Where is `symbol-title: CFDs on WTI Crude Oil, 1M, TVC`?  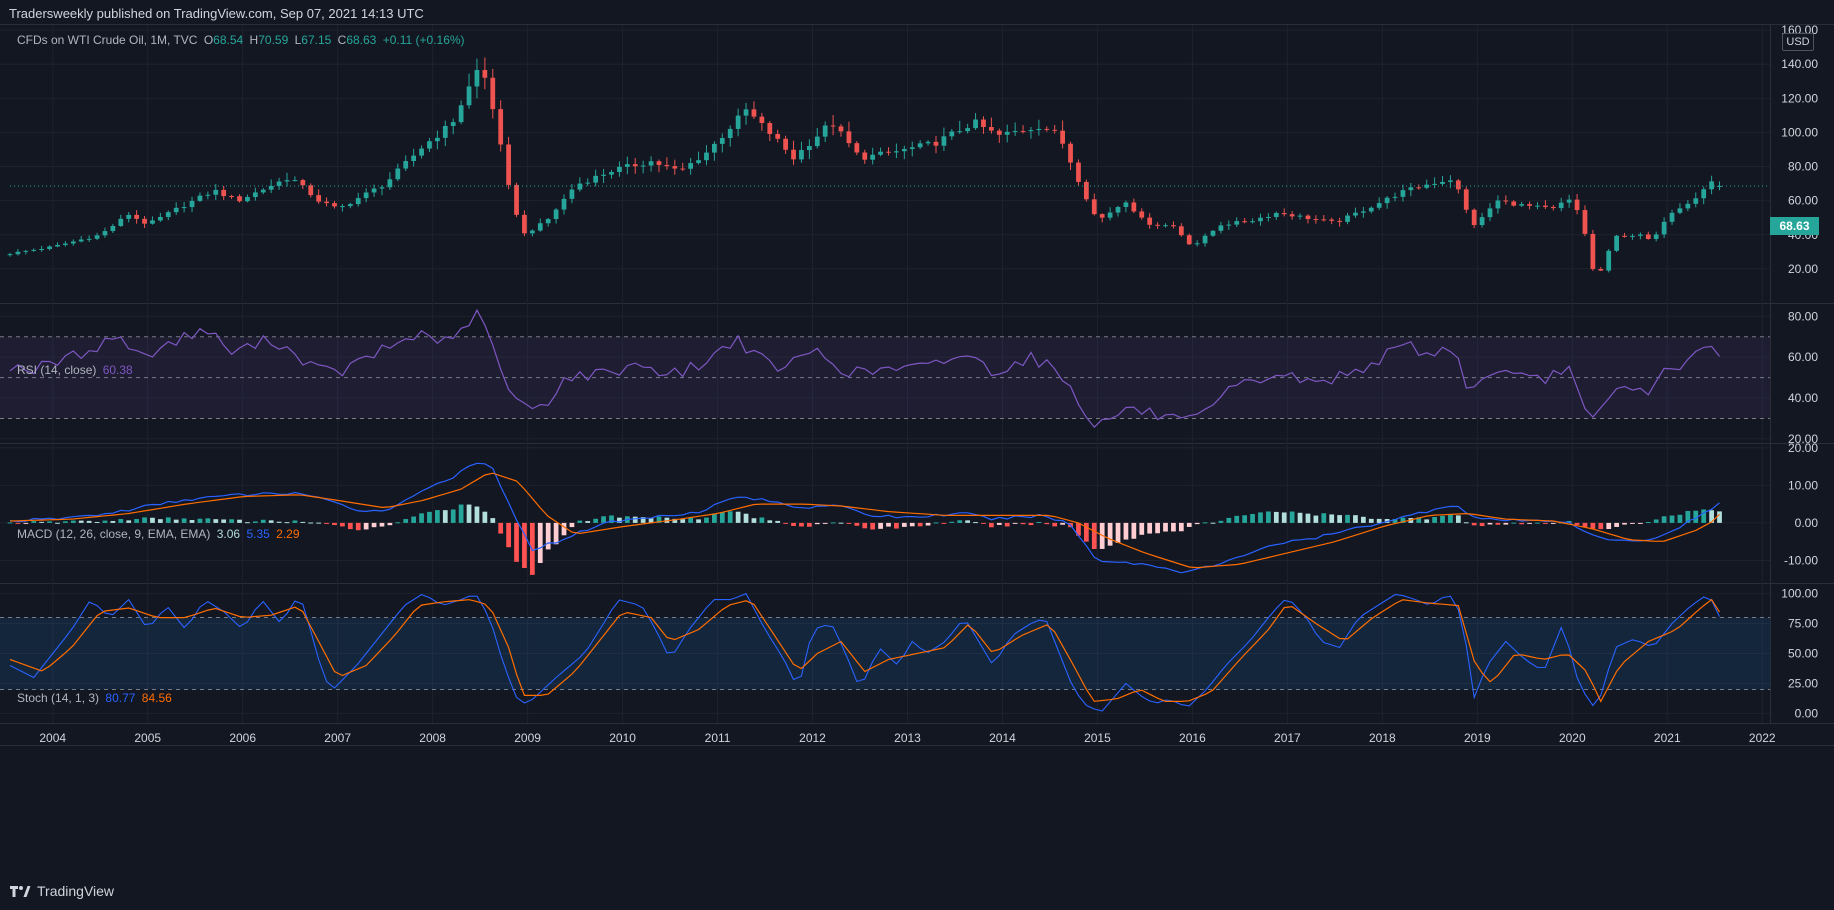
symbol-title: CFDs on WTI Crude Oil, 1M, TVC is located at coordinates (107, 40).